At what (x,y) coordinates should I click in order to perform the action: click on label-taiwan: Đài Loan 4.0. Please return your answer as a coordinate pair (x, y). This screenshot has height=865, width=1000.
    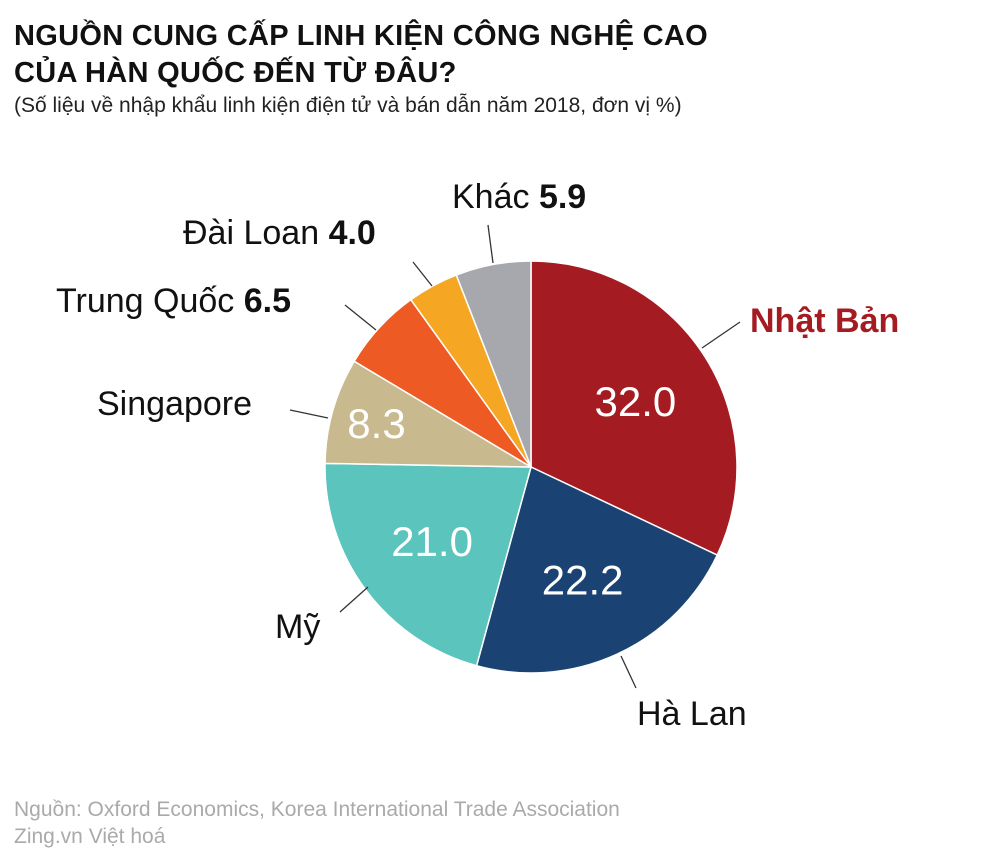
    Looking at the image, I should click on (279, 233).